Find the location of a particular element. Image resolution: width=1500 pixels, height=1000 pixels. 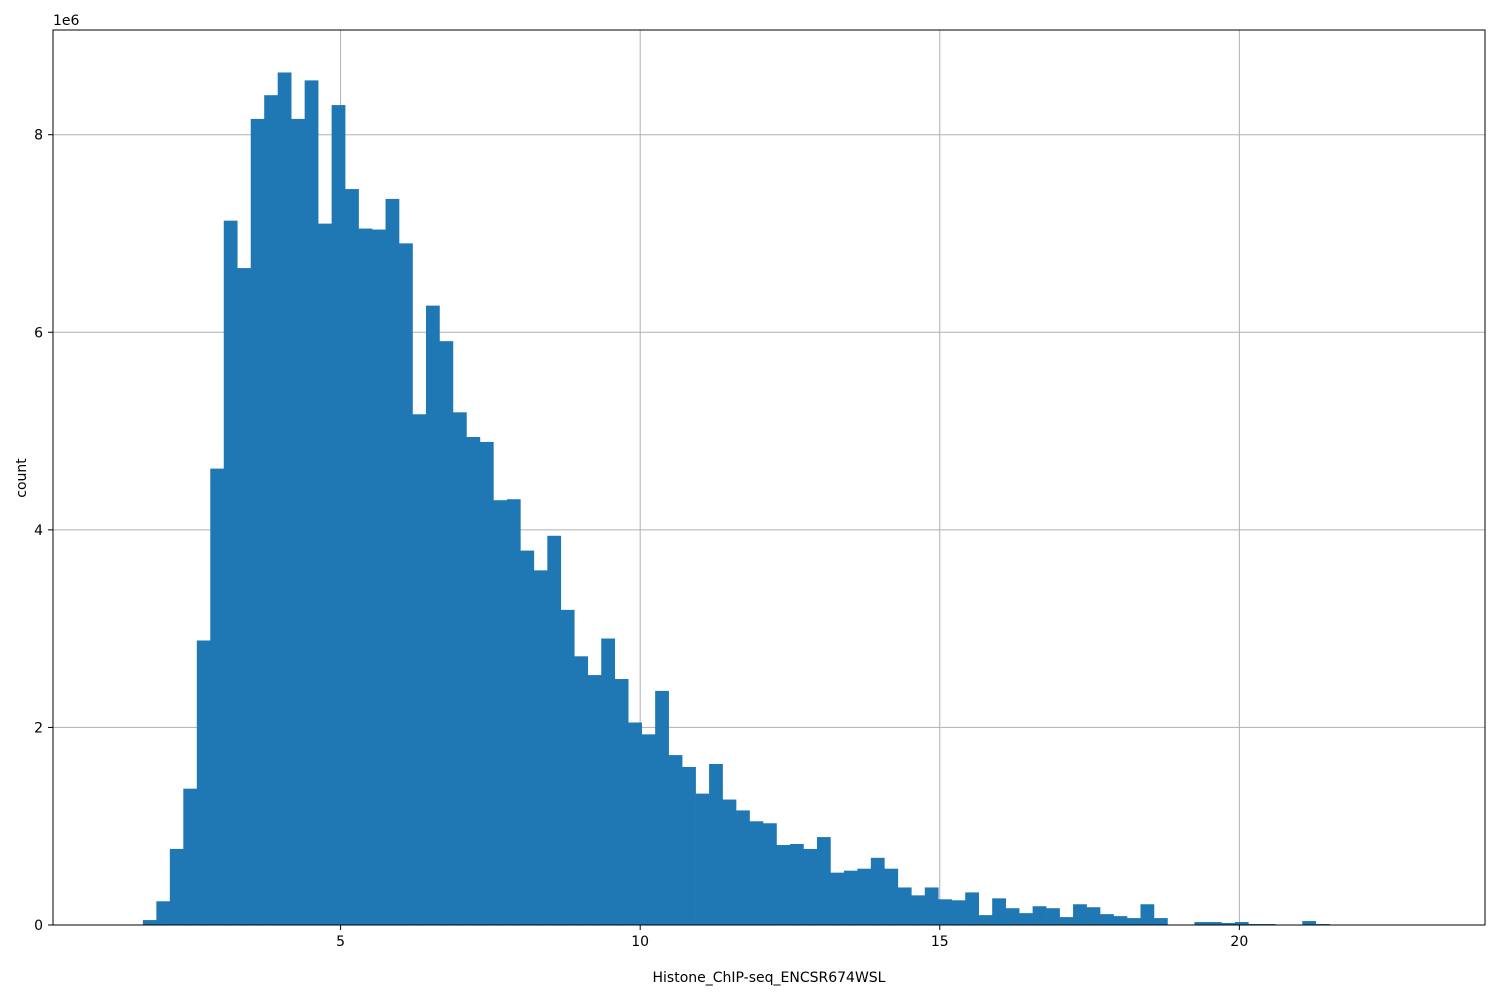

y-tick-label: 8 is located at coordinates (38, 136).